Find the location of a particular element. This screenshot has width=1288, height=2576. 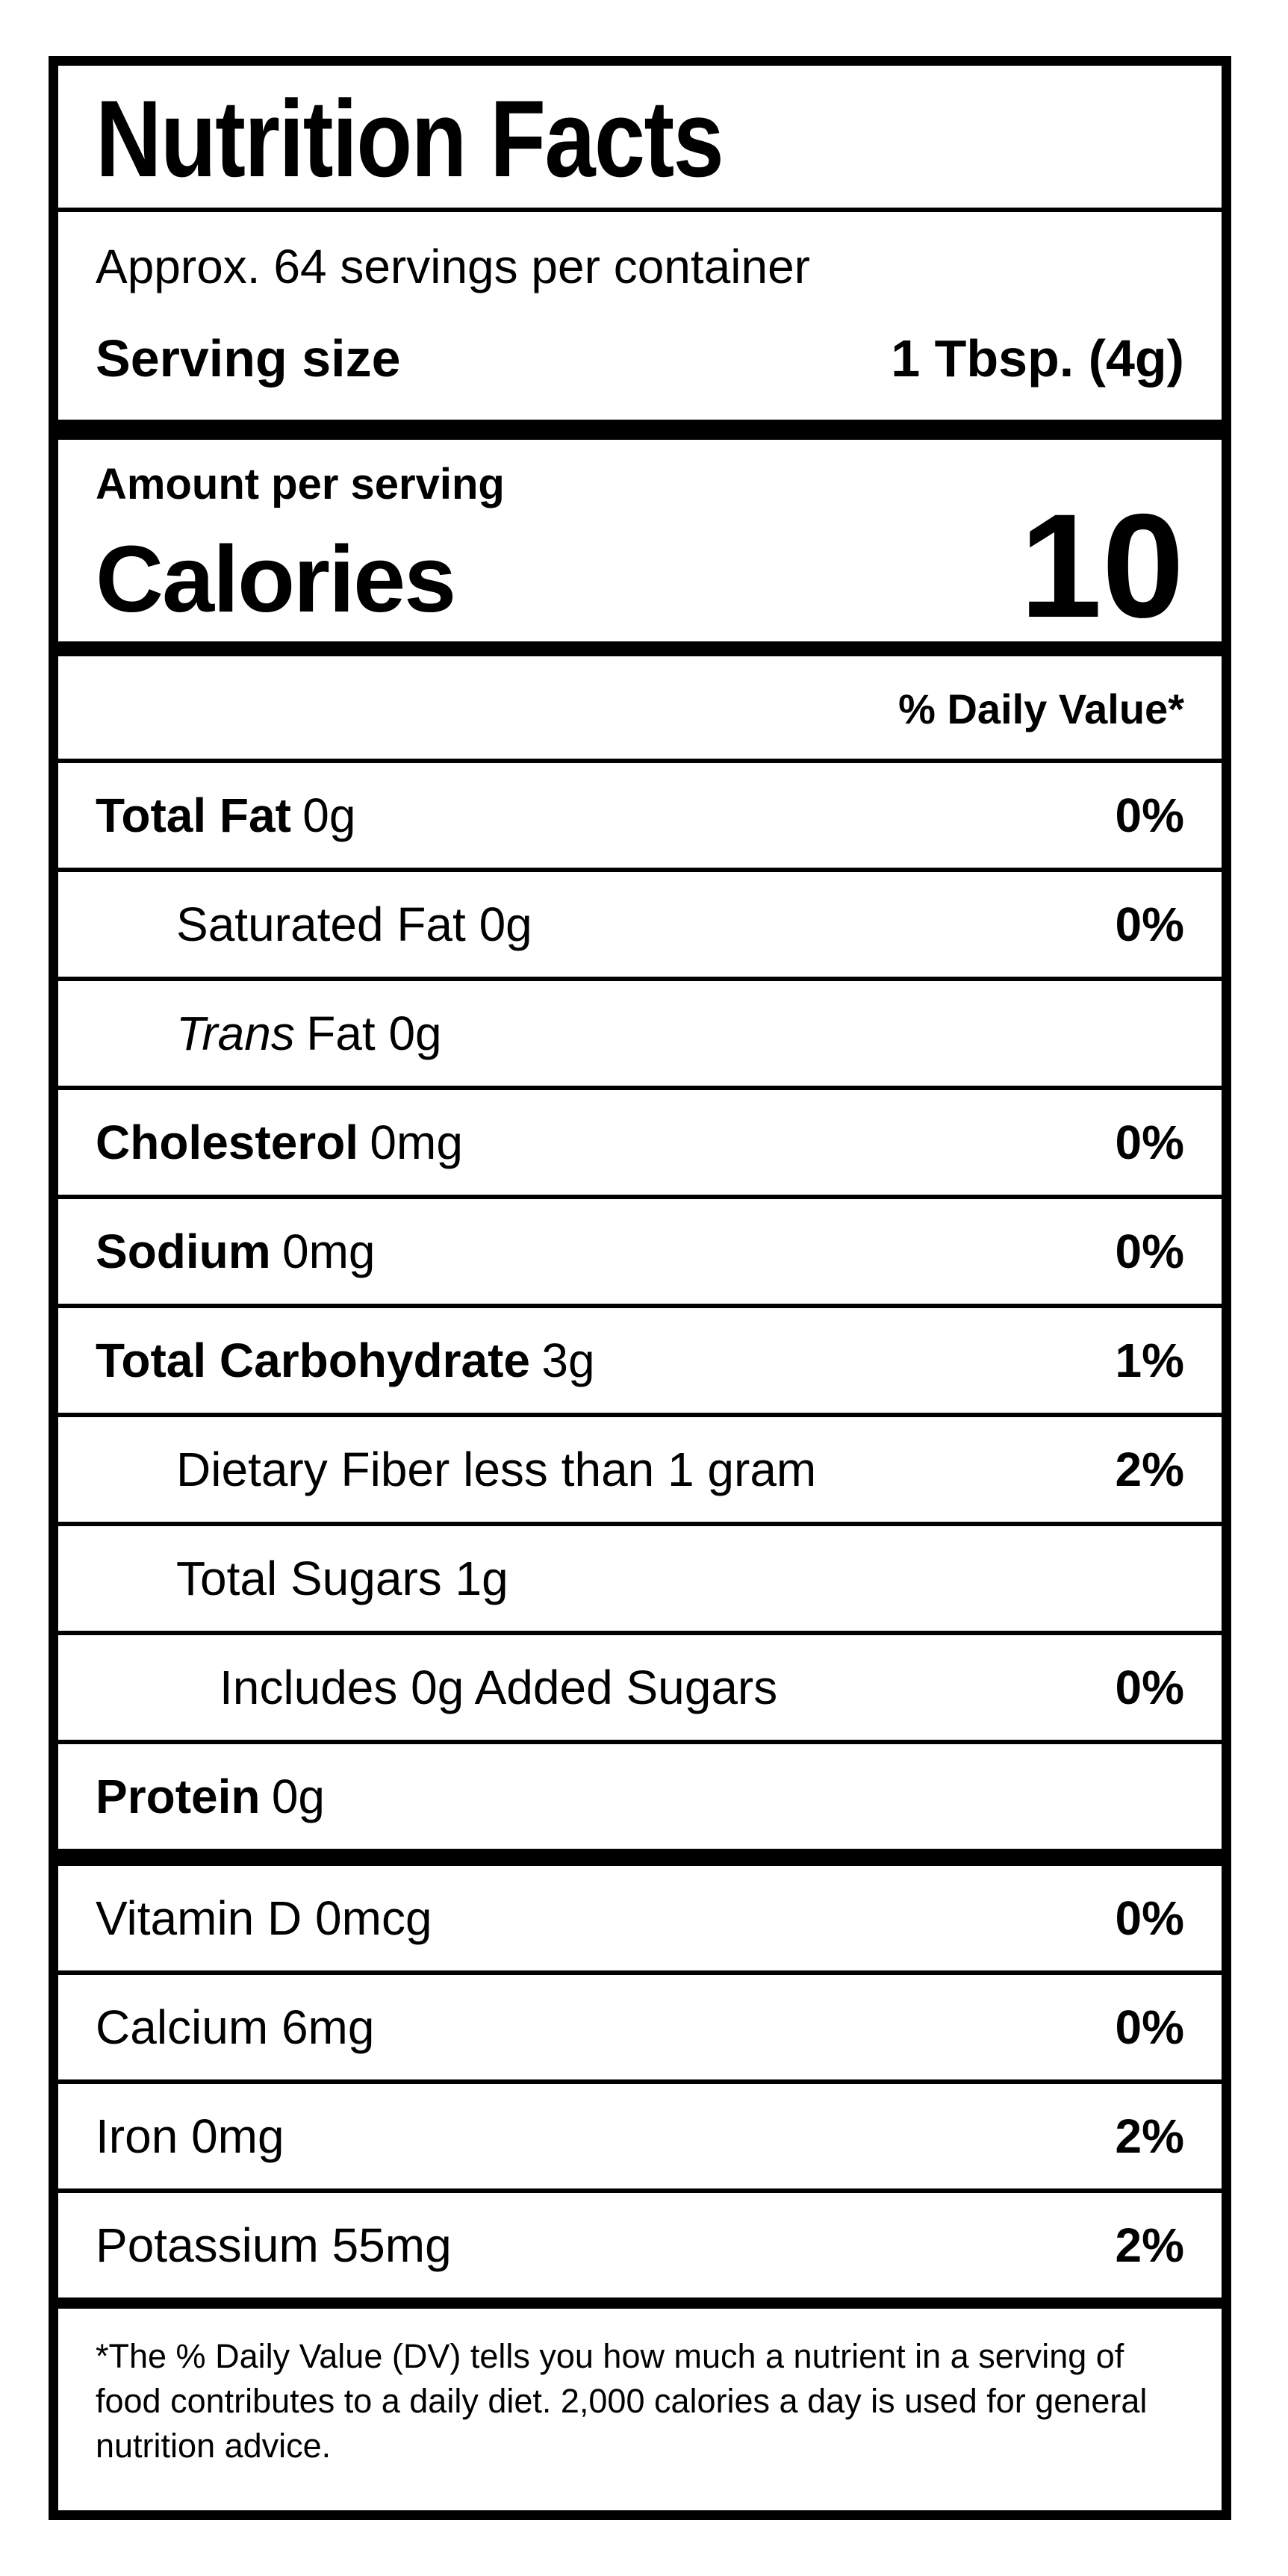

nutrient-name: Dietary Fiber less than 1 gram is located at coordinates (456, 1469).